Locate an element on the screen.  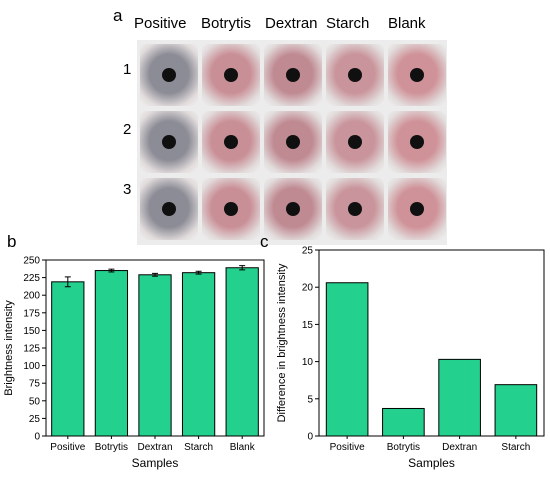
y-tick-label: 225 is located at coordinates (31, 278).